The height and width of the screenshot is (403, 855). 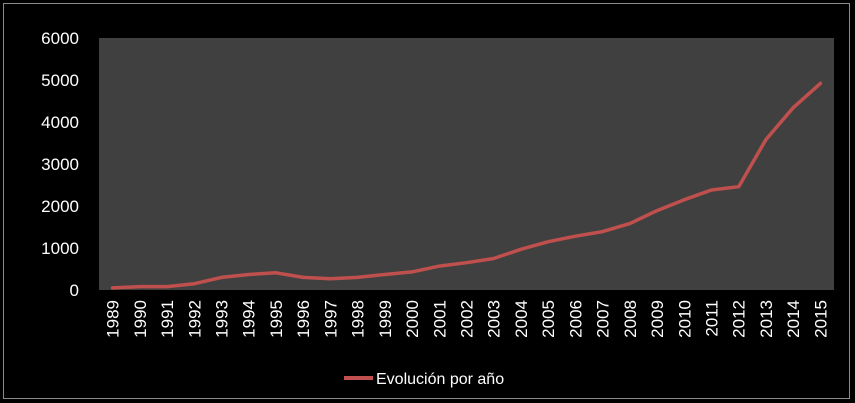 What do you see at coordinates (60, 80) in the screenshot?
I see `y-tick-label: 5000` at bounding box center [60, 80].